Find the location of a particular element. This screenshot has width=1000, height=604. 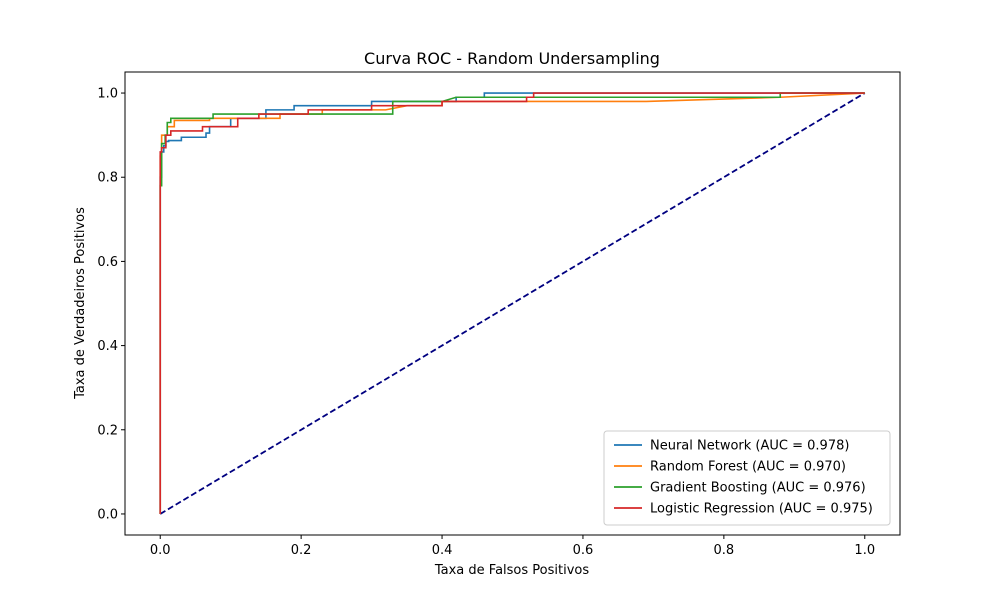

x-tick-label: 0.2 is located at coordinates (301, 550).